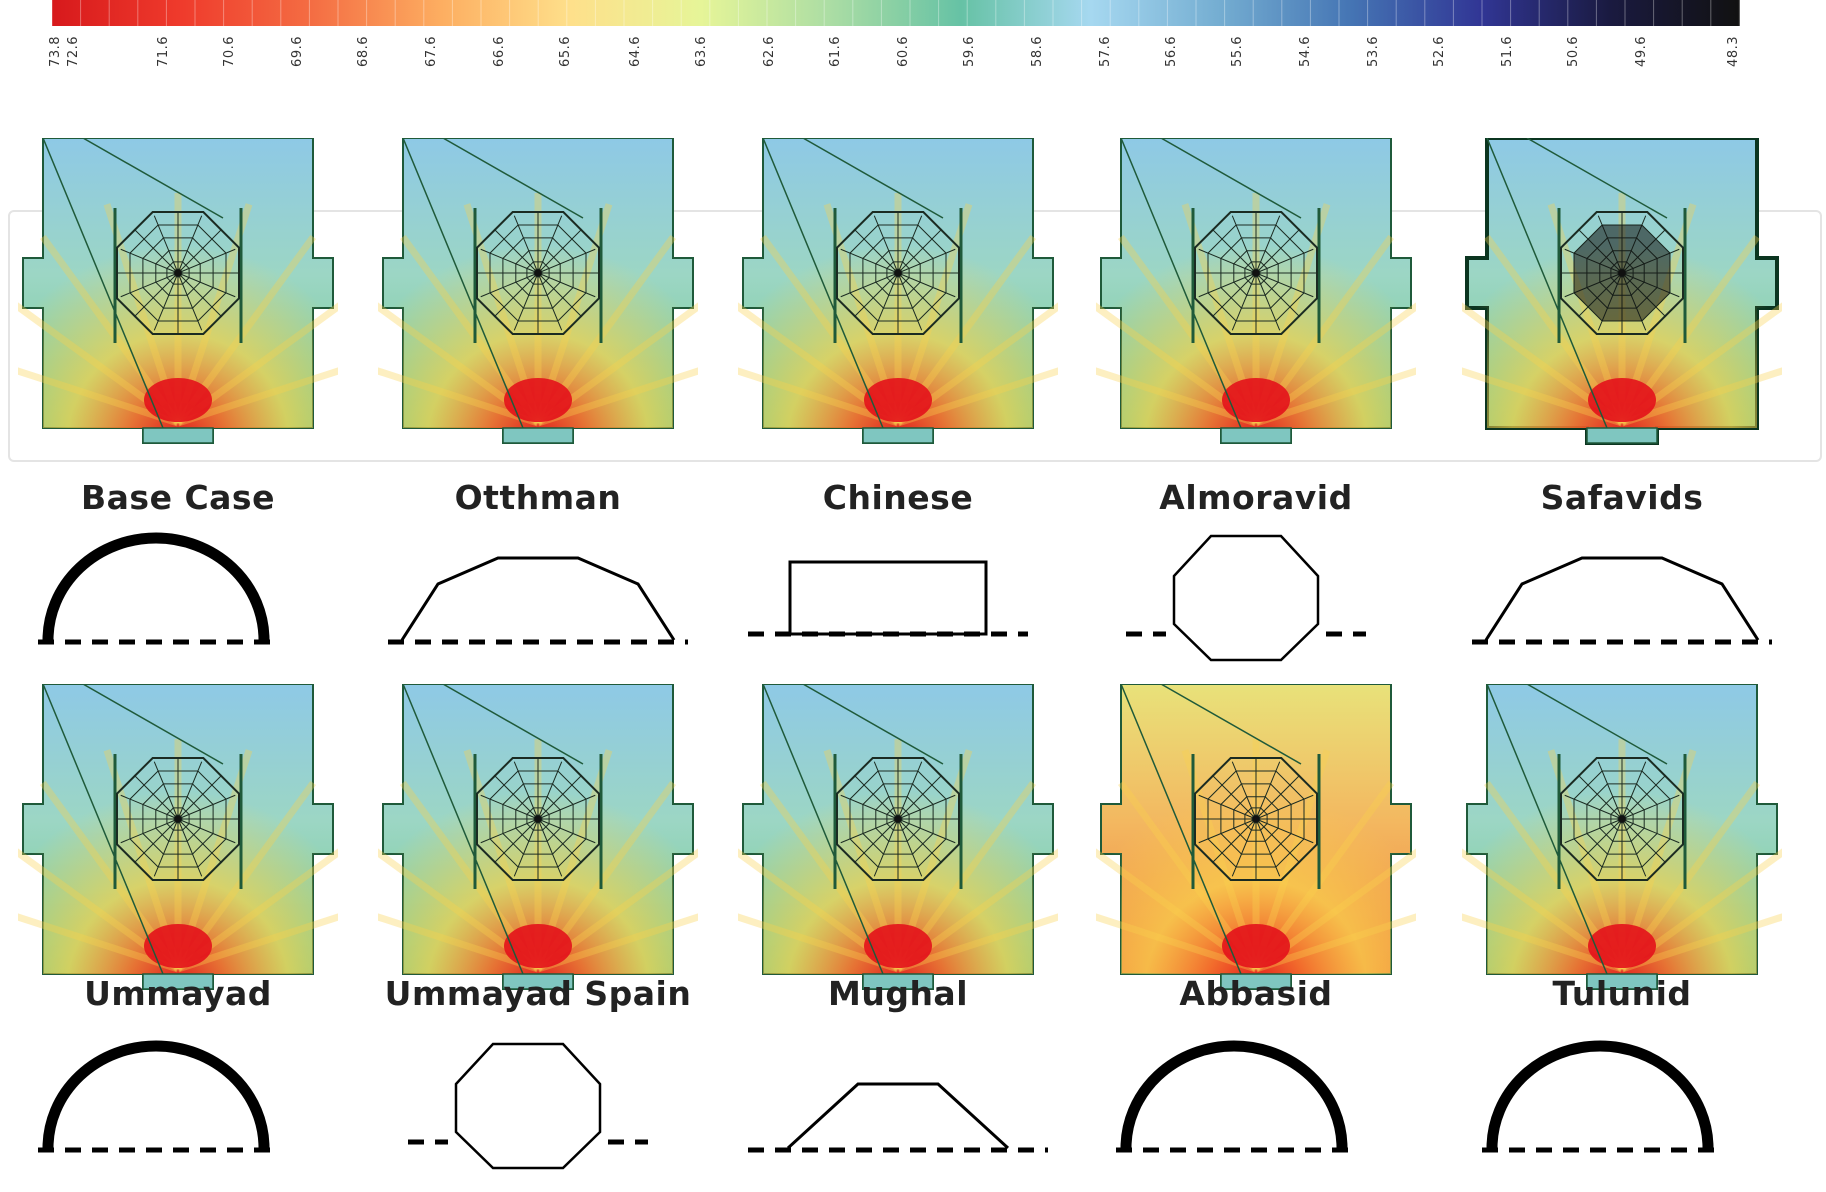 This screenshot has width=1826, height=1192. What do you see at coordinates (1171, 51) in the screenshot?
I see `scale-tick-label: 56.6` at bounding box center [1171, 51].